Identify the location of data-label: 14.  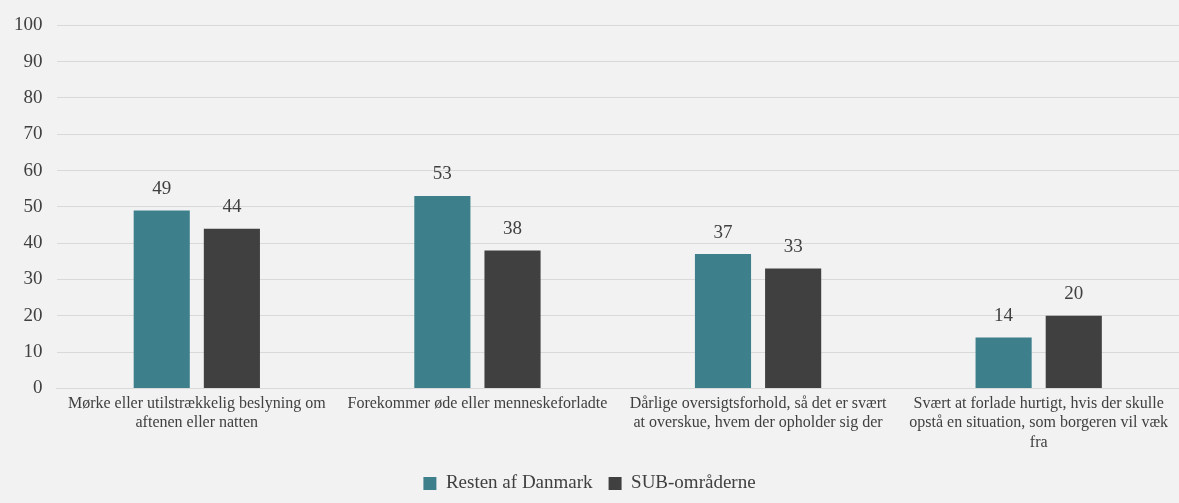
(1004, 315).